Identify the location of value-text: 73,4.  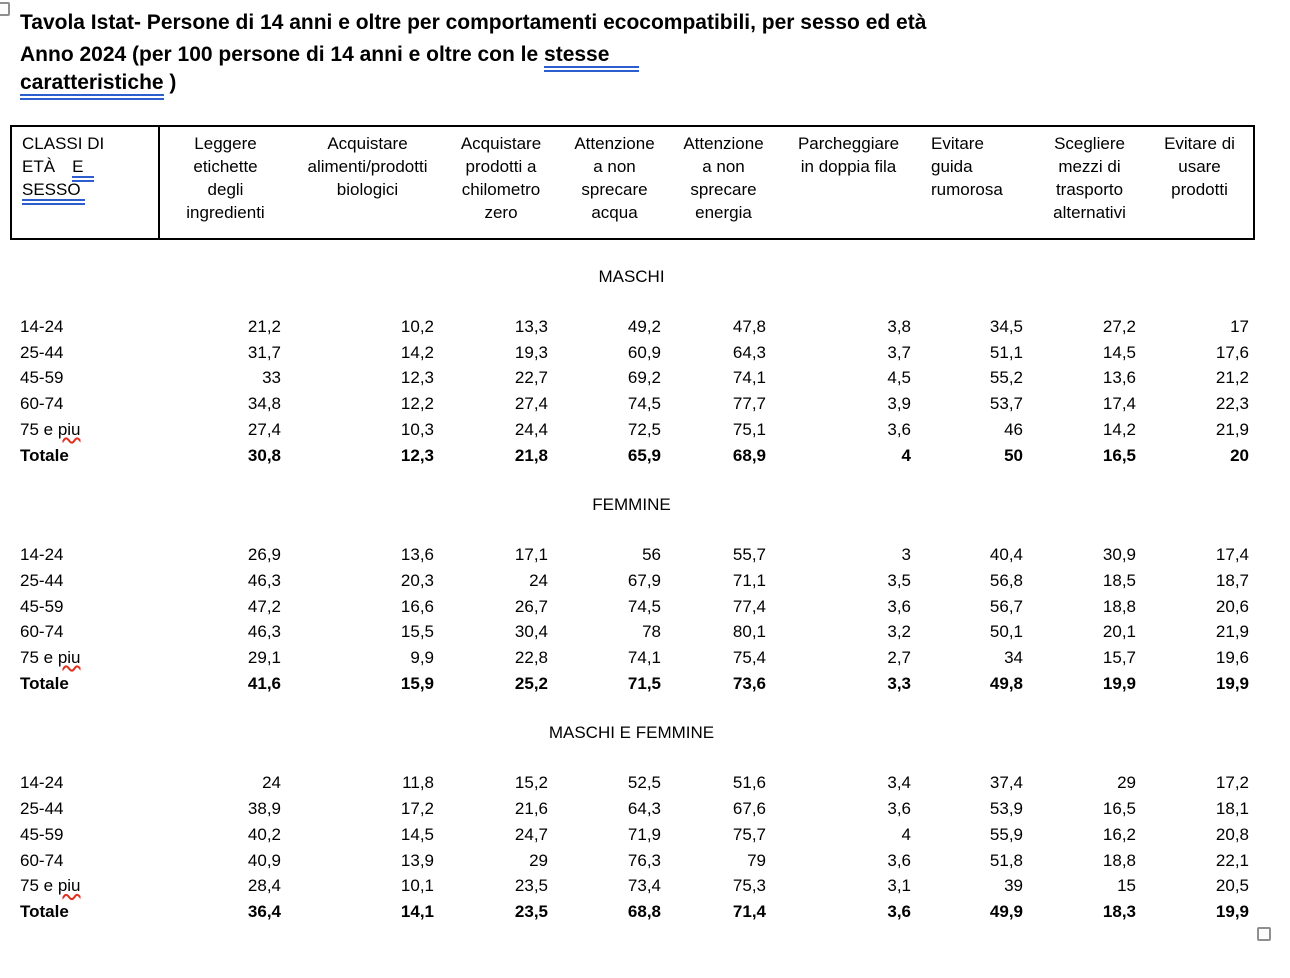
(644, 886).